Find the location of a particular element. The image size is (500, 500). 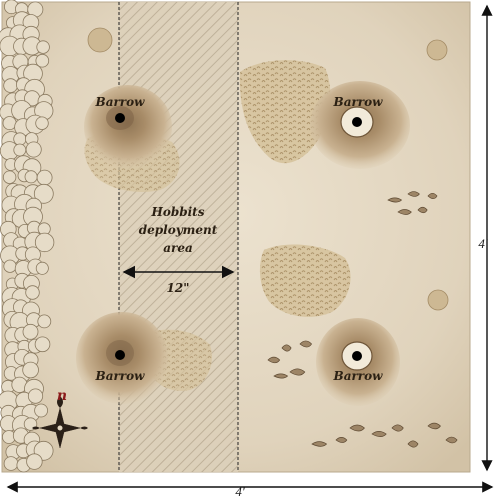

barrow-hill-top-left is located at coordinates (128, 127).